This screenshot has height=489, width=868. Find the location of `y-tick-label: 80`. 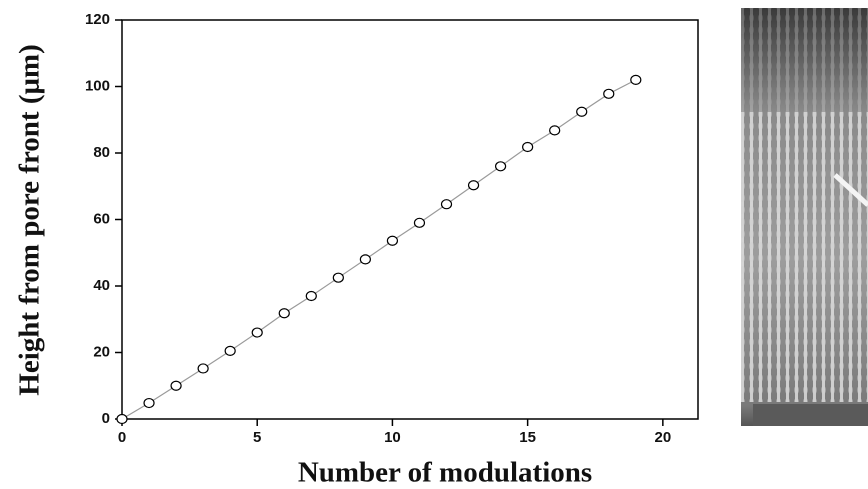

y-tick-label: 80 is located at coordinates (101, 152).